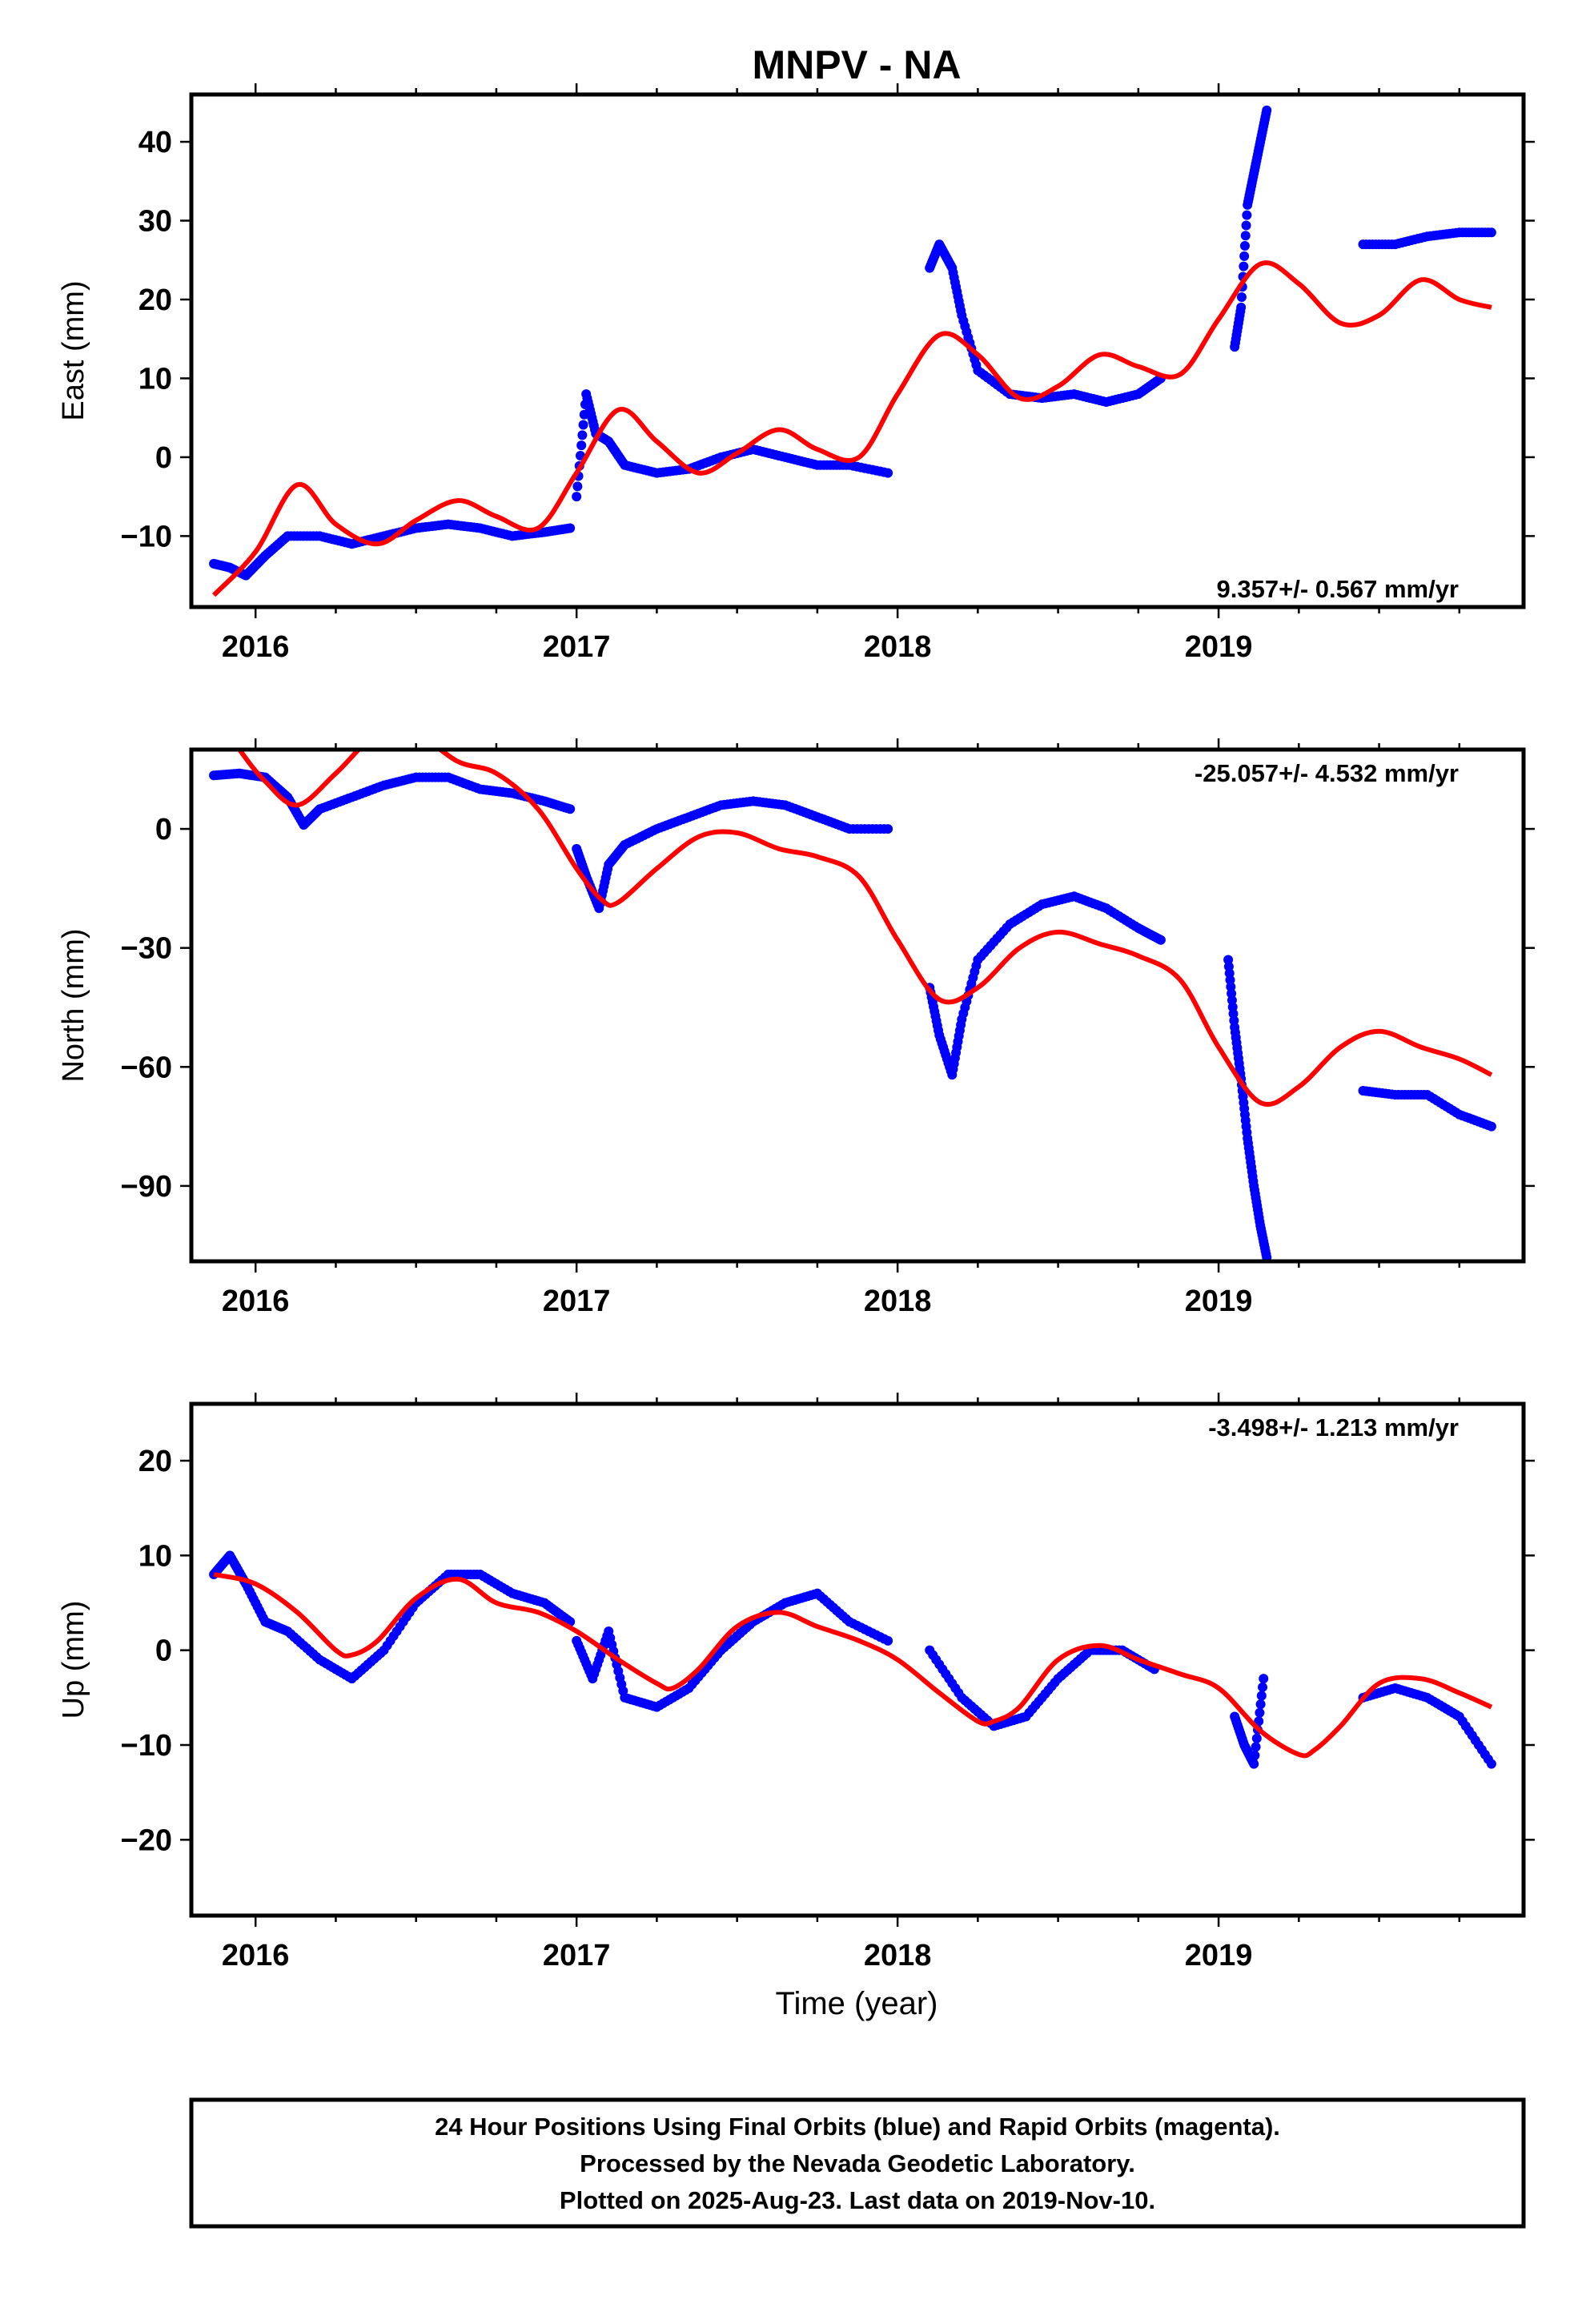  Describe the element at coordinates (857, 2003) in the screenshot. I see `x-axis-label: Time (year)` at that location.